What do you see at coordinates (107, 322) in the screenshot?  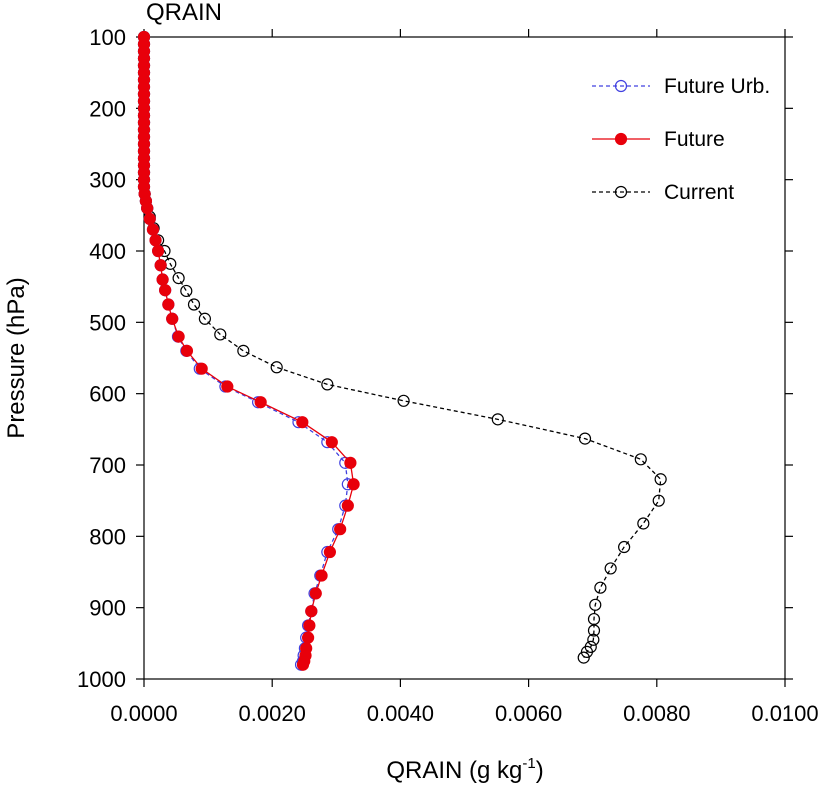 I see `y-tick-label: 500` at bounding box center [107, 322].